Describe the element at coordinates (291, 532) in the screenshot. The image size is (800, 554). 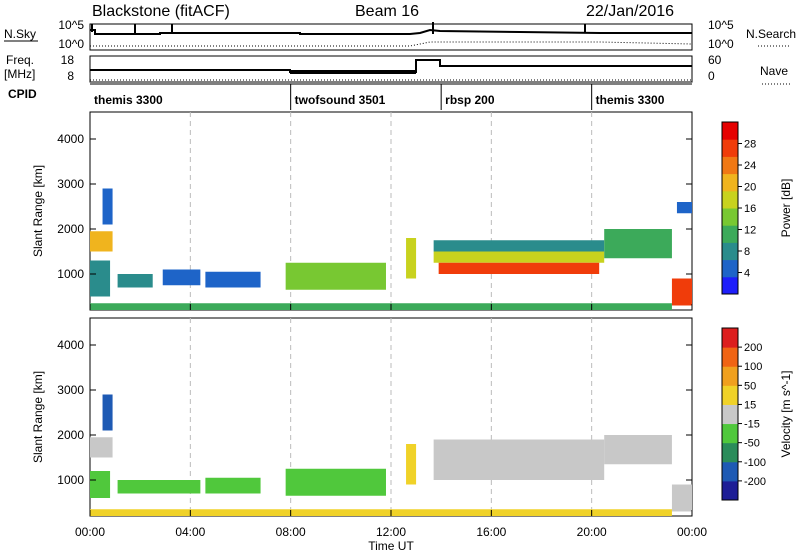
I see `x-tick-label: 08:00` at that location.